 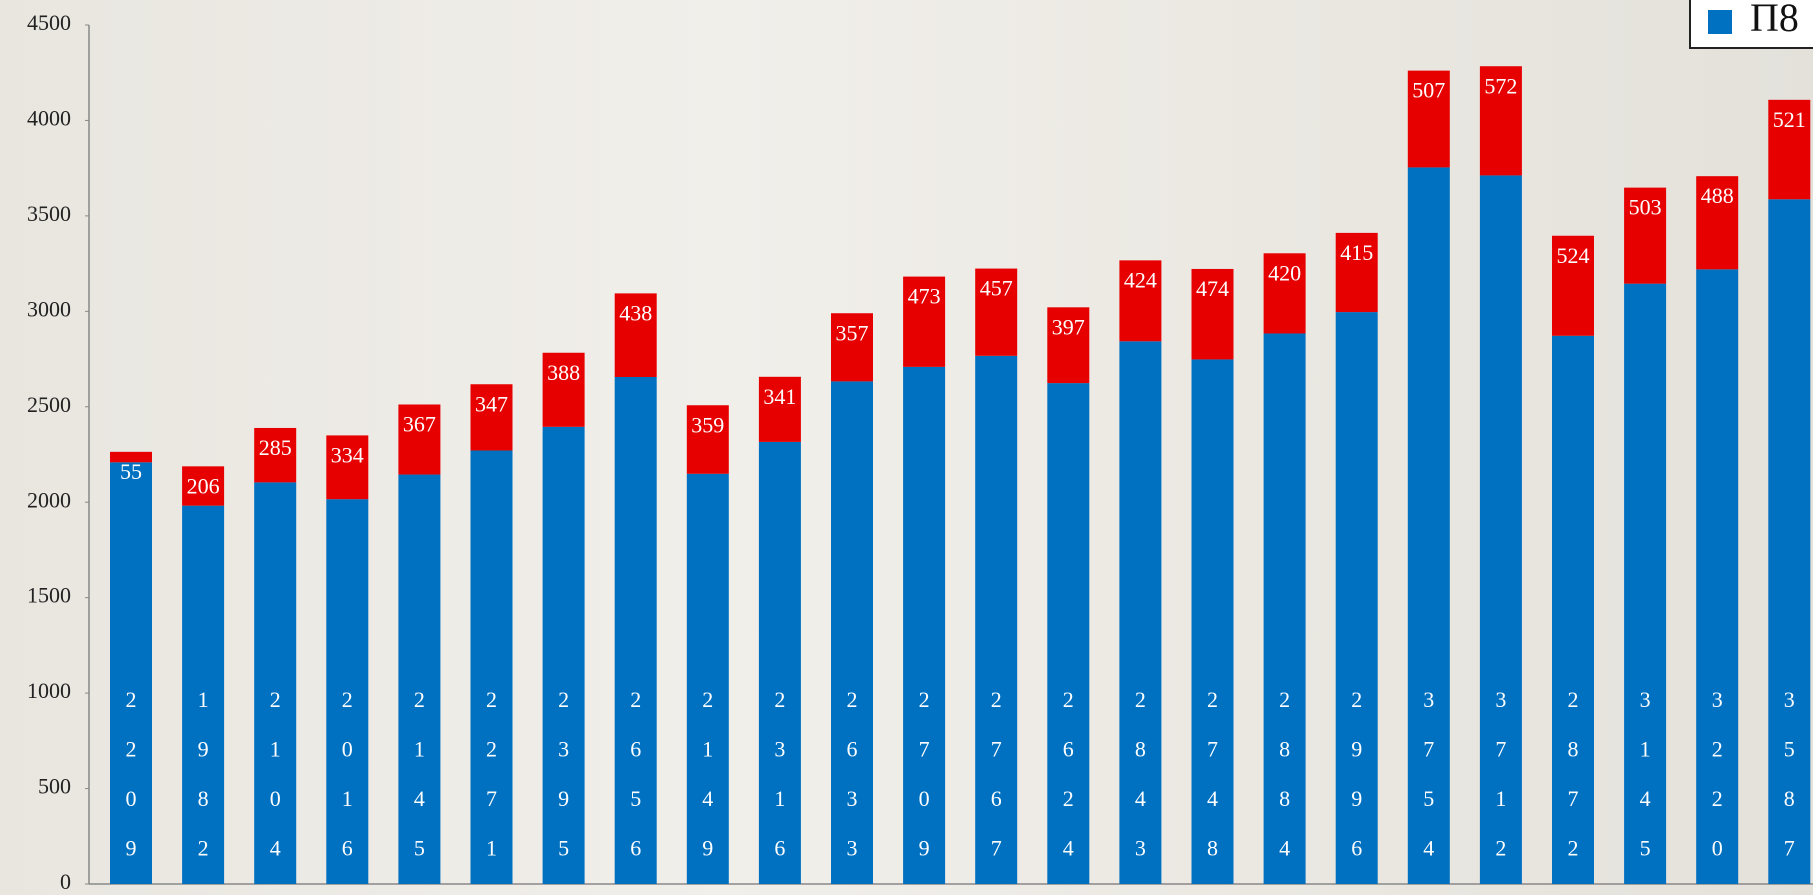 What do you see at coordinates (996, 288) in the screenshot?
I see `value-label: 457` at bounding box center [996, 288].